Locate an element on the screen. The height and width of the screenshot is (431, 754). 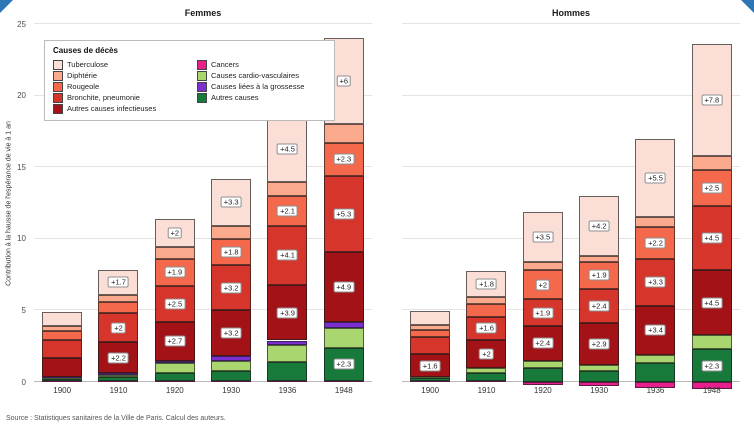
segment-tuberculose: +4.5 is located at coordinates (287, 149).